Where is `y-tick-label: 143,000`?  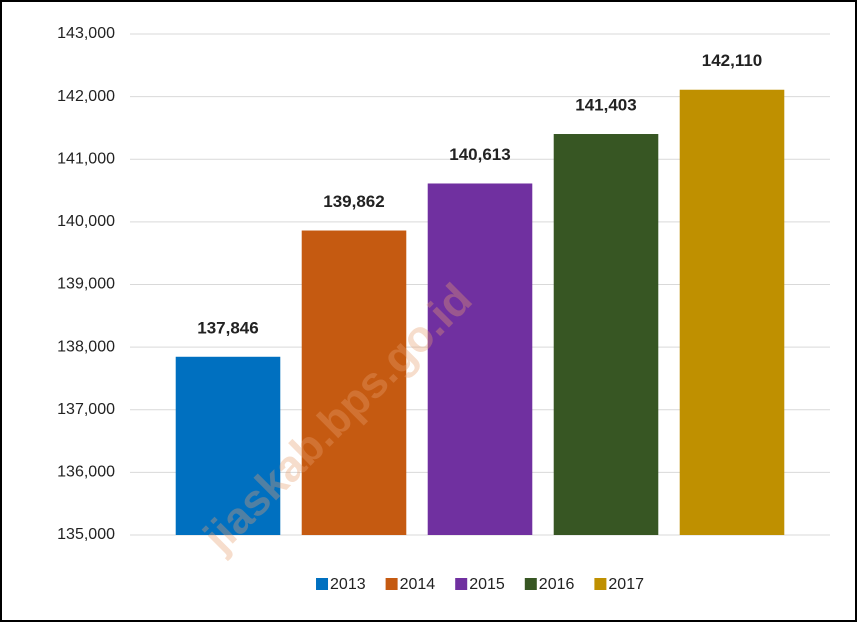 y-tick-label: 143,000 is located at coordinates (86, 33).